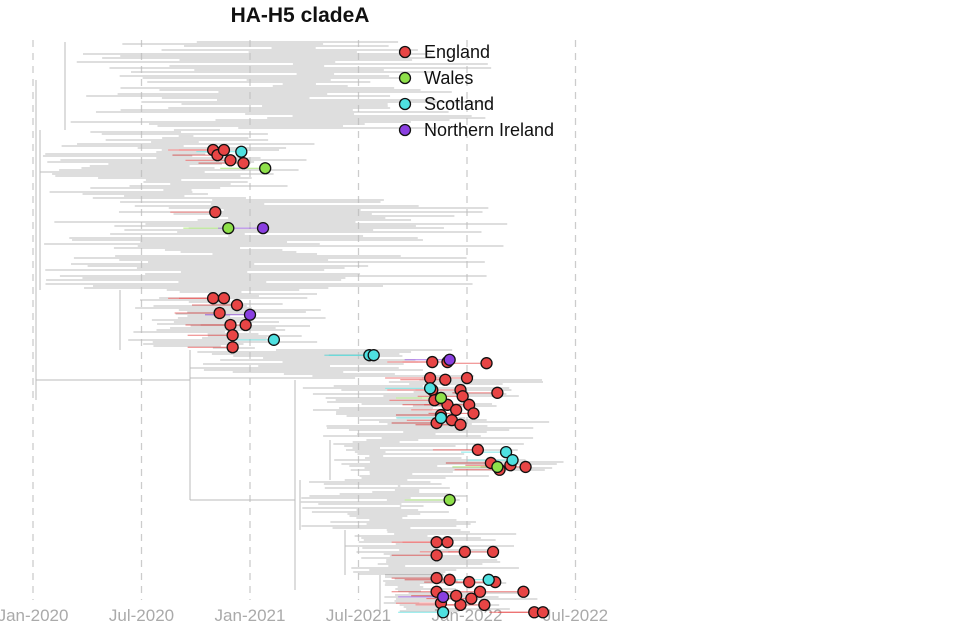 Image resolution: width=960 pixels, height=640 pixels. What do you see at coordinates (489, 130) in the screenshot?
I see `legend-label: Northern Ireland` at bounding box center [489, 130].